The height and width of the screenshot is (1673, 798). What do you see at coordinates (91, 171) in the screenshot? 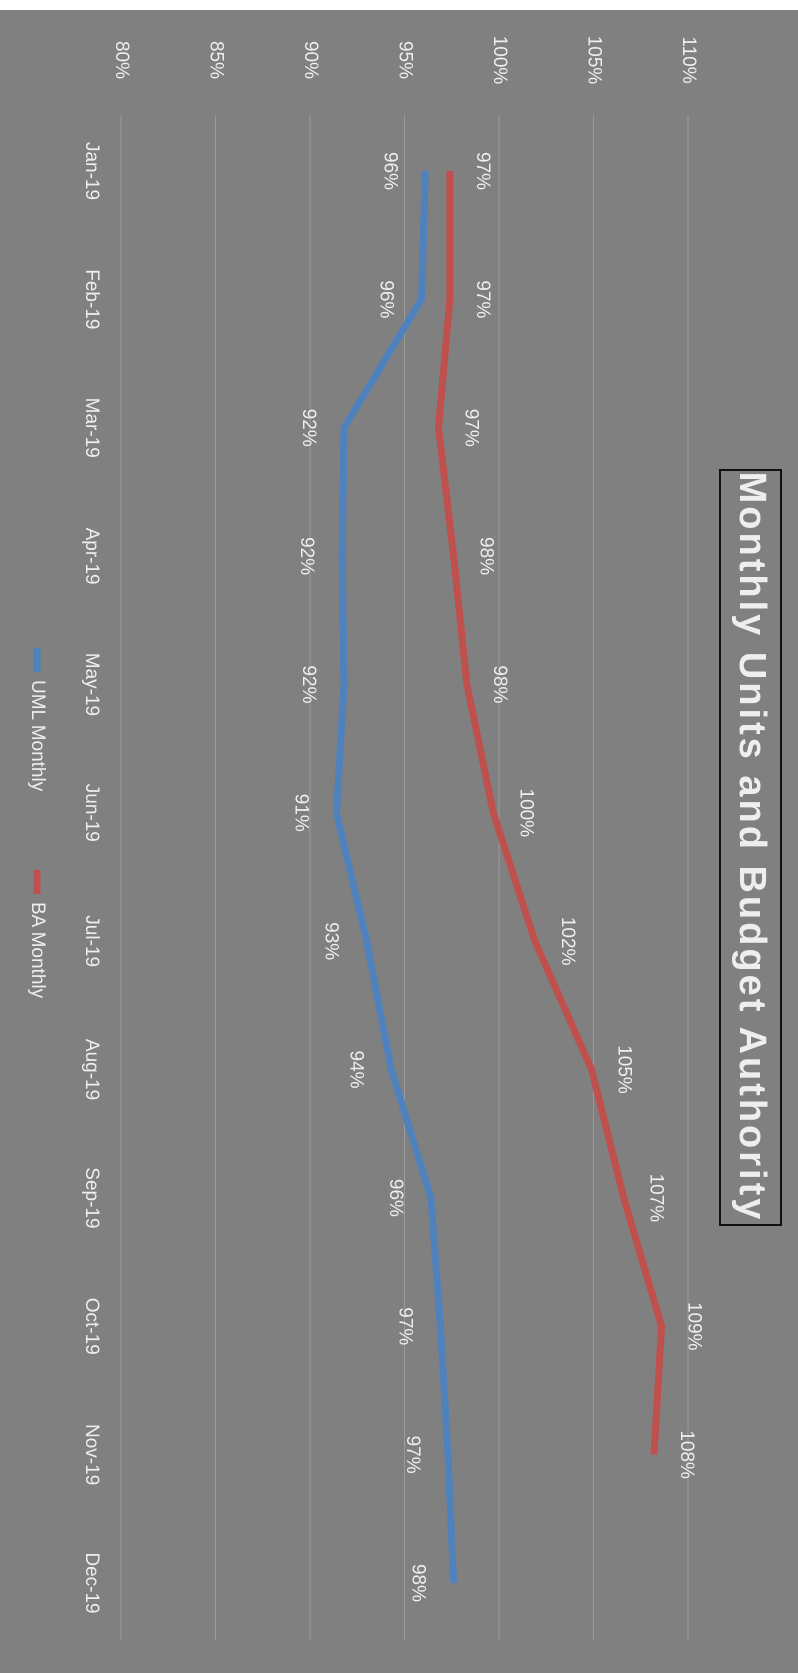
I see `x-tick-label: Jan-19` at bounding box center [91, 171].